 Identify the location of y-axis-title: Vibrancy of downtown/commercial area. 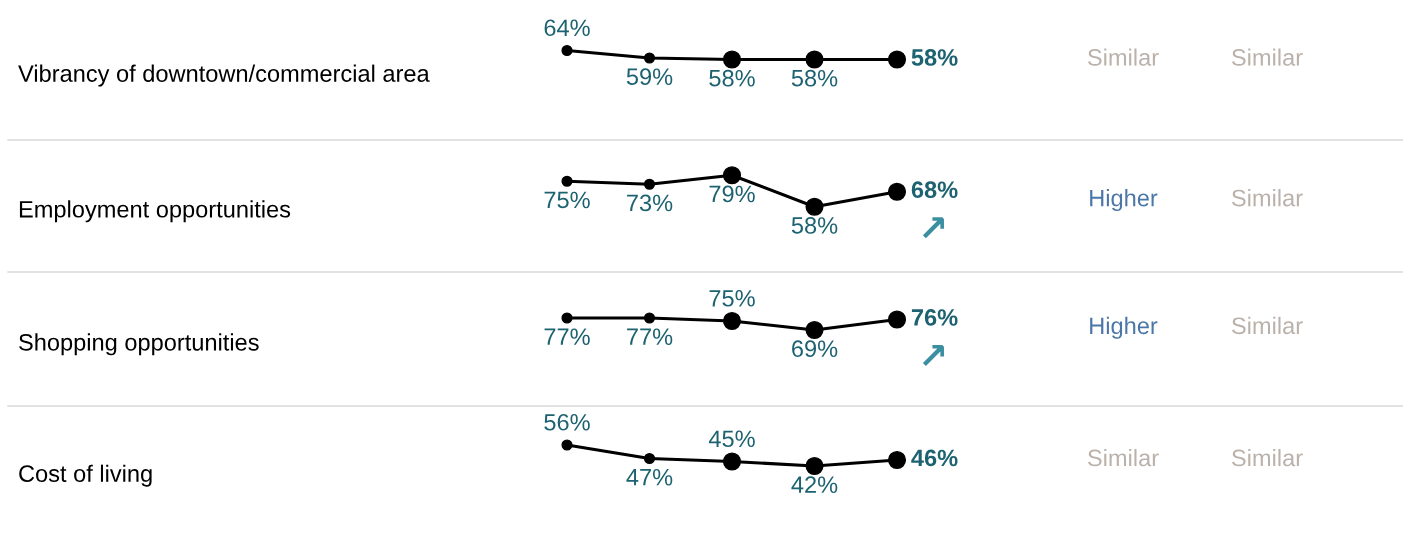
(224, 75).